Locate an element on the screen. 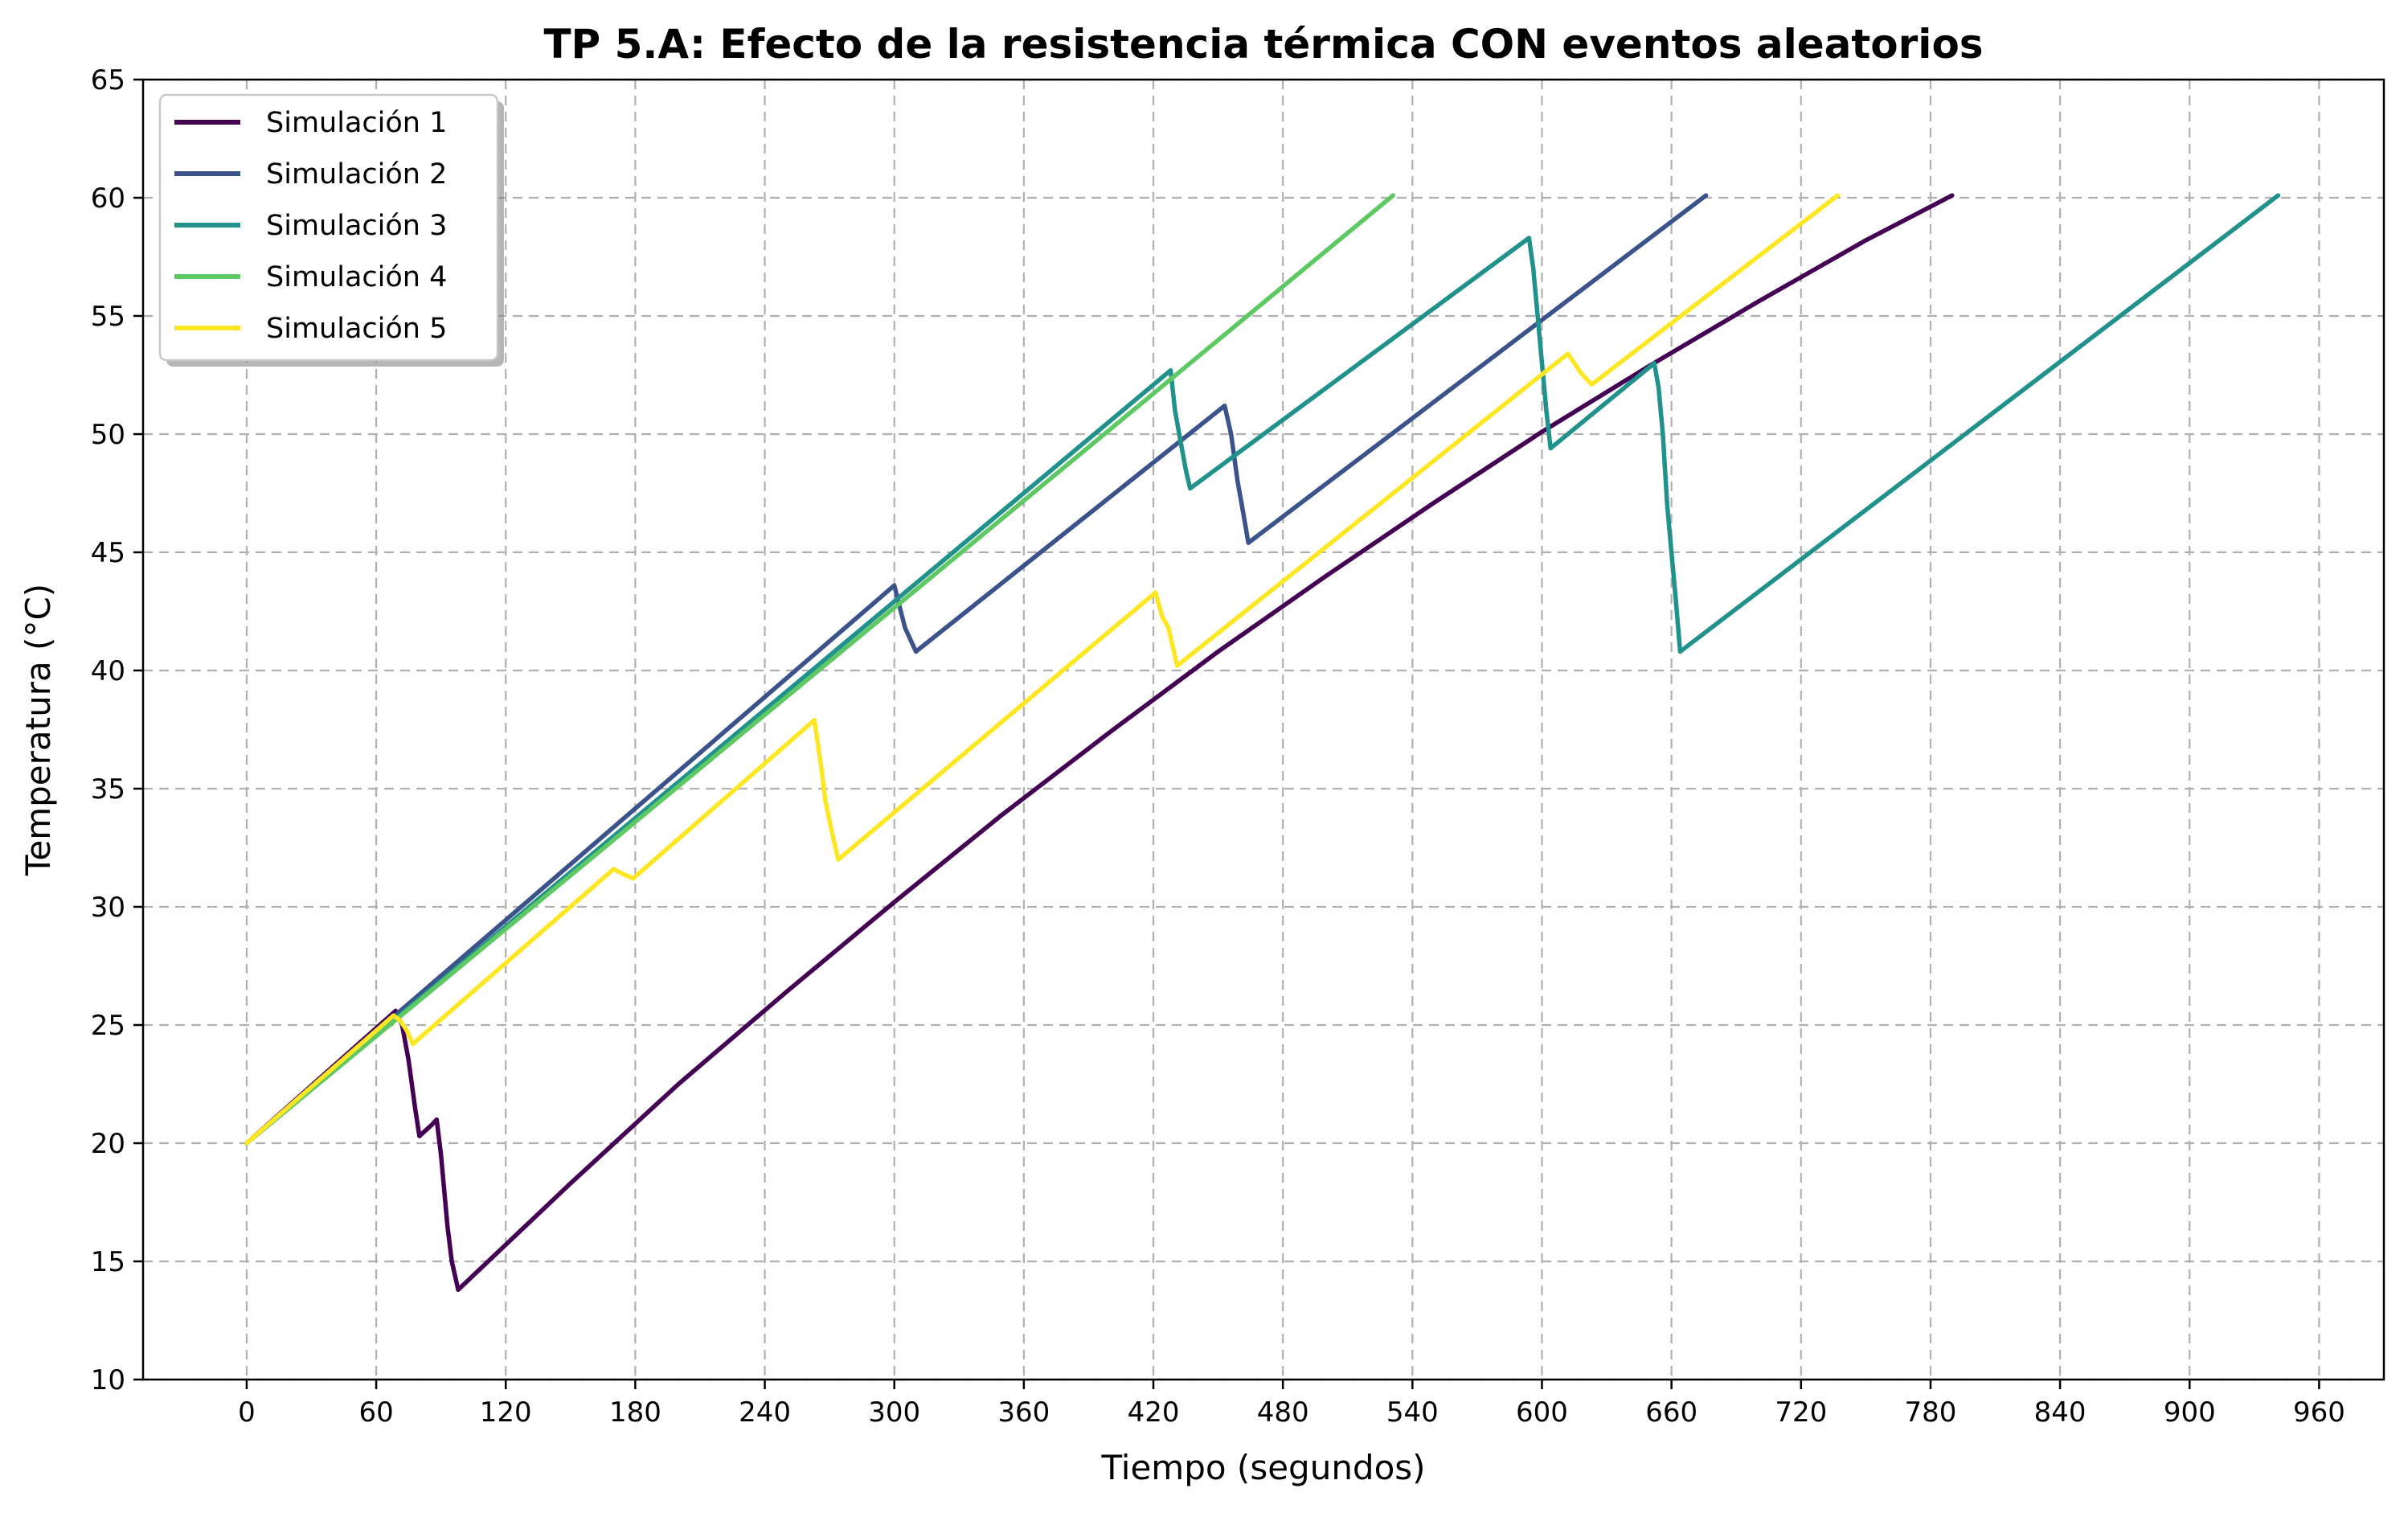 The height and width of the screenshot is (1513, 2408). y-tick-label: 15 is located at coordinates (108, 1262).